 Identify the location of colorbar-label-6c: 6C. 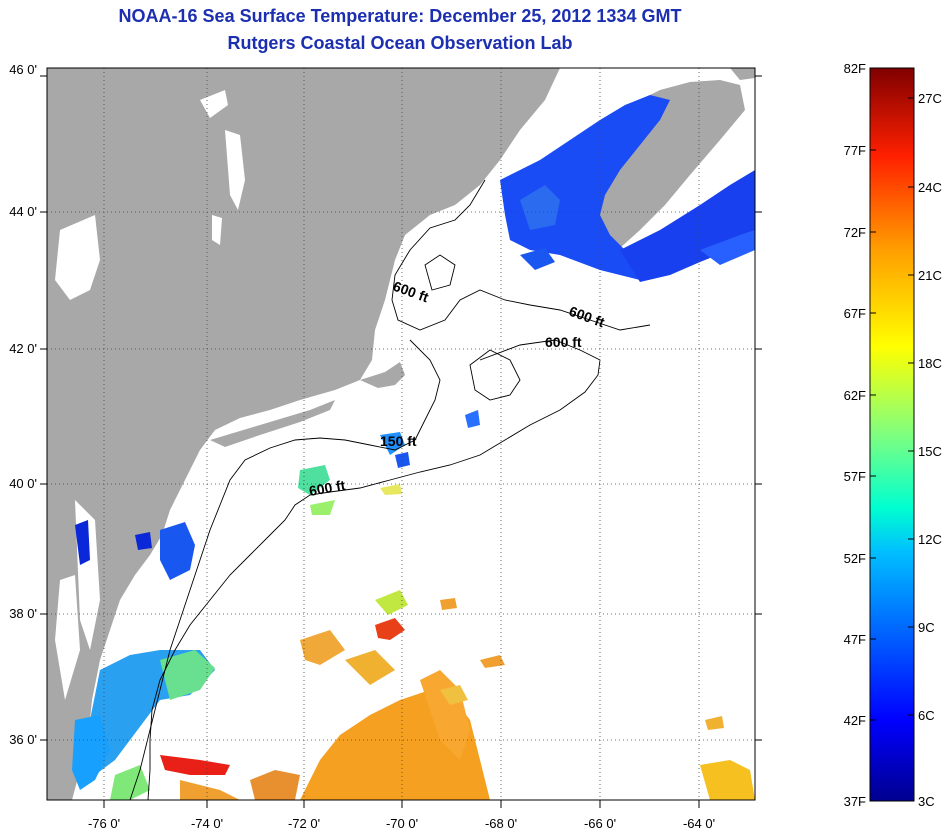
(926, 715).